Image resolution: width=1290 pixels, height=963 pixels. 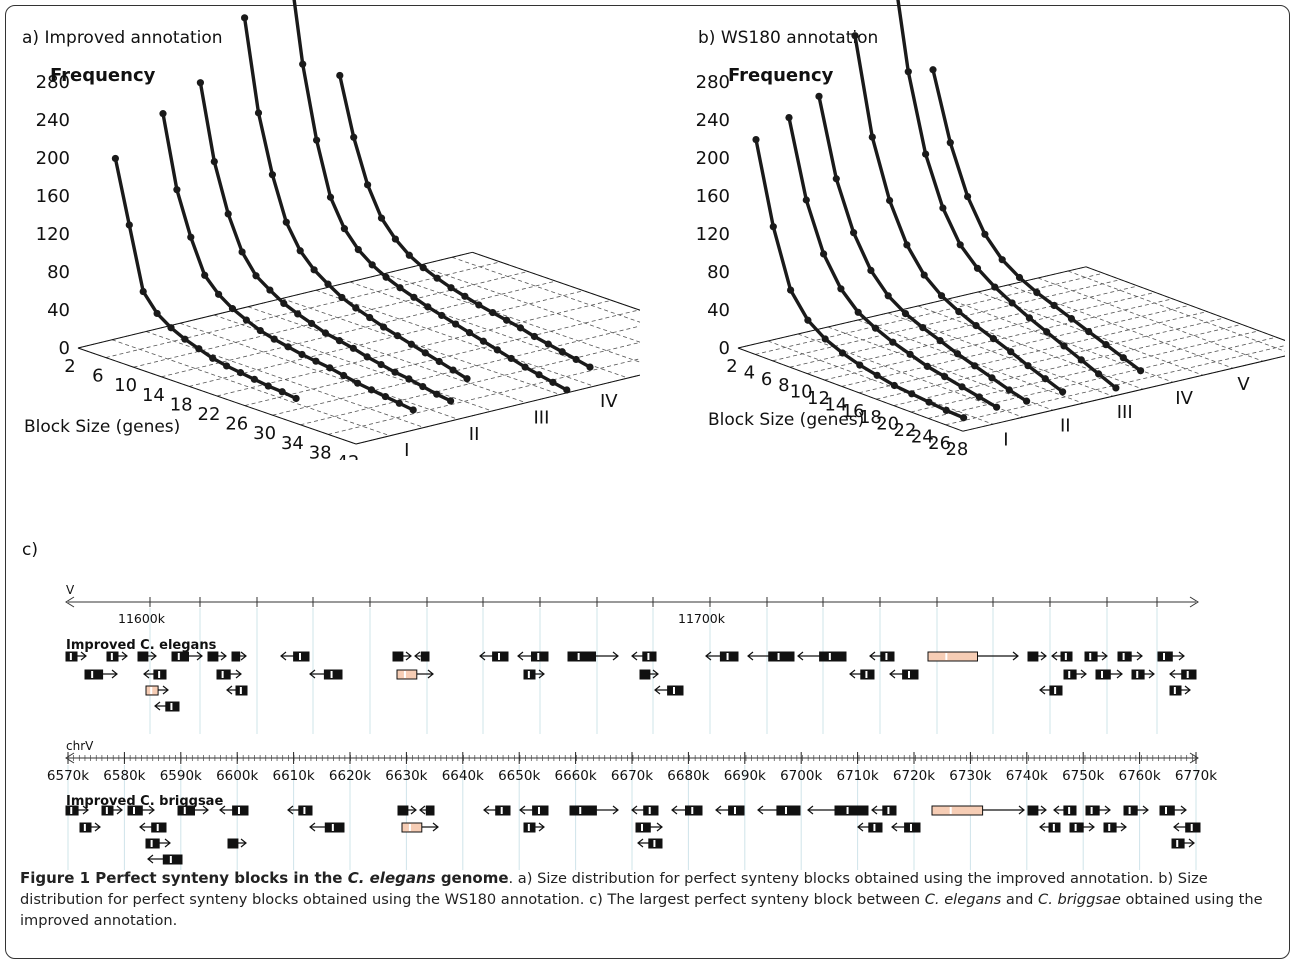 I want to click on x-tick-label: 28, so click(x=956, y=449).